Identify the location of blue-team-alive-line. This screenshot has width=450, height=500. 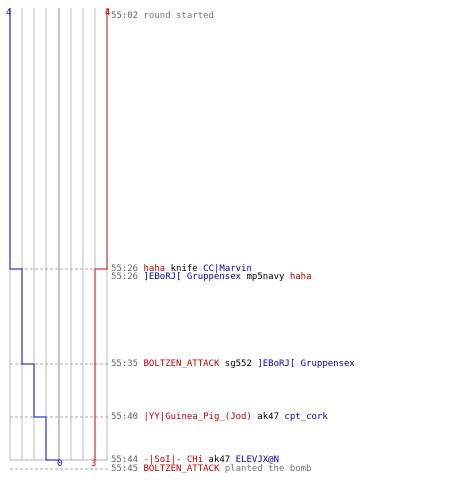
(34, 234).